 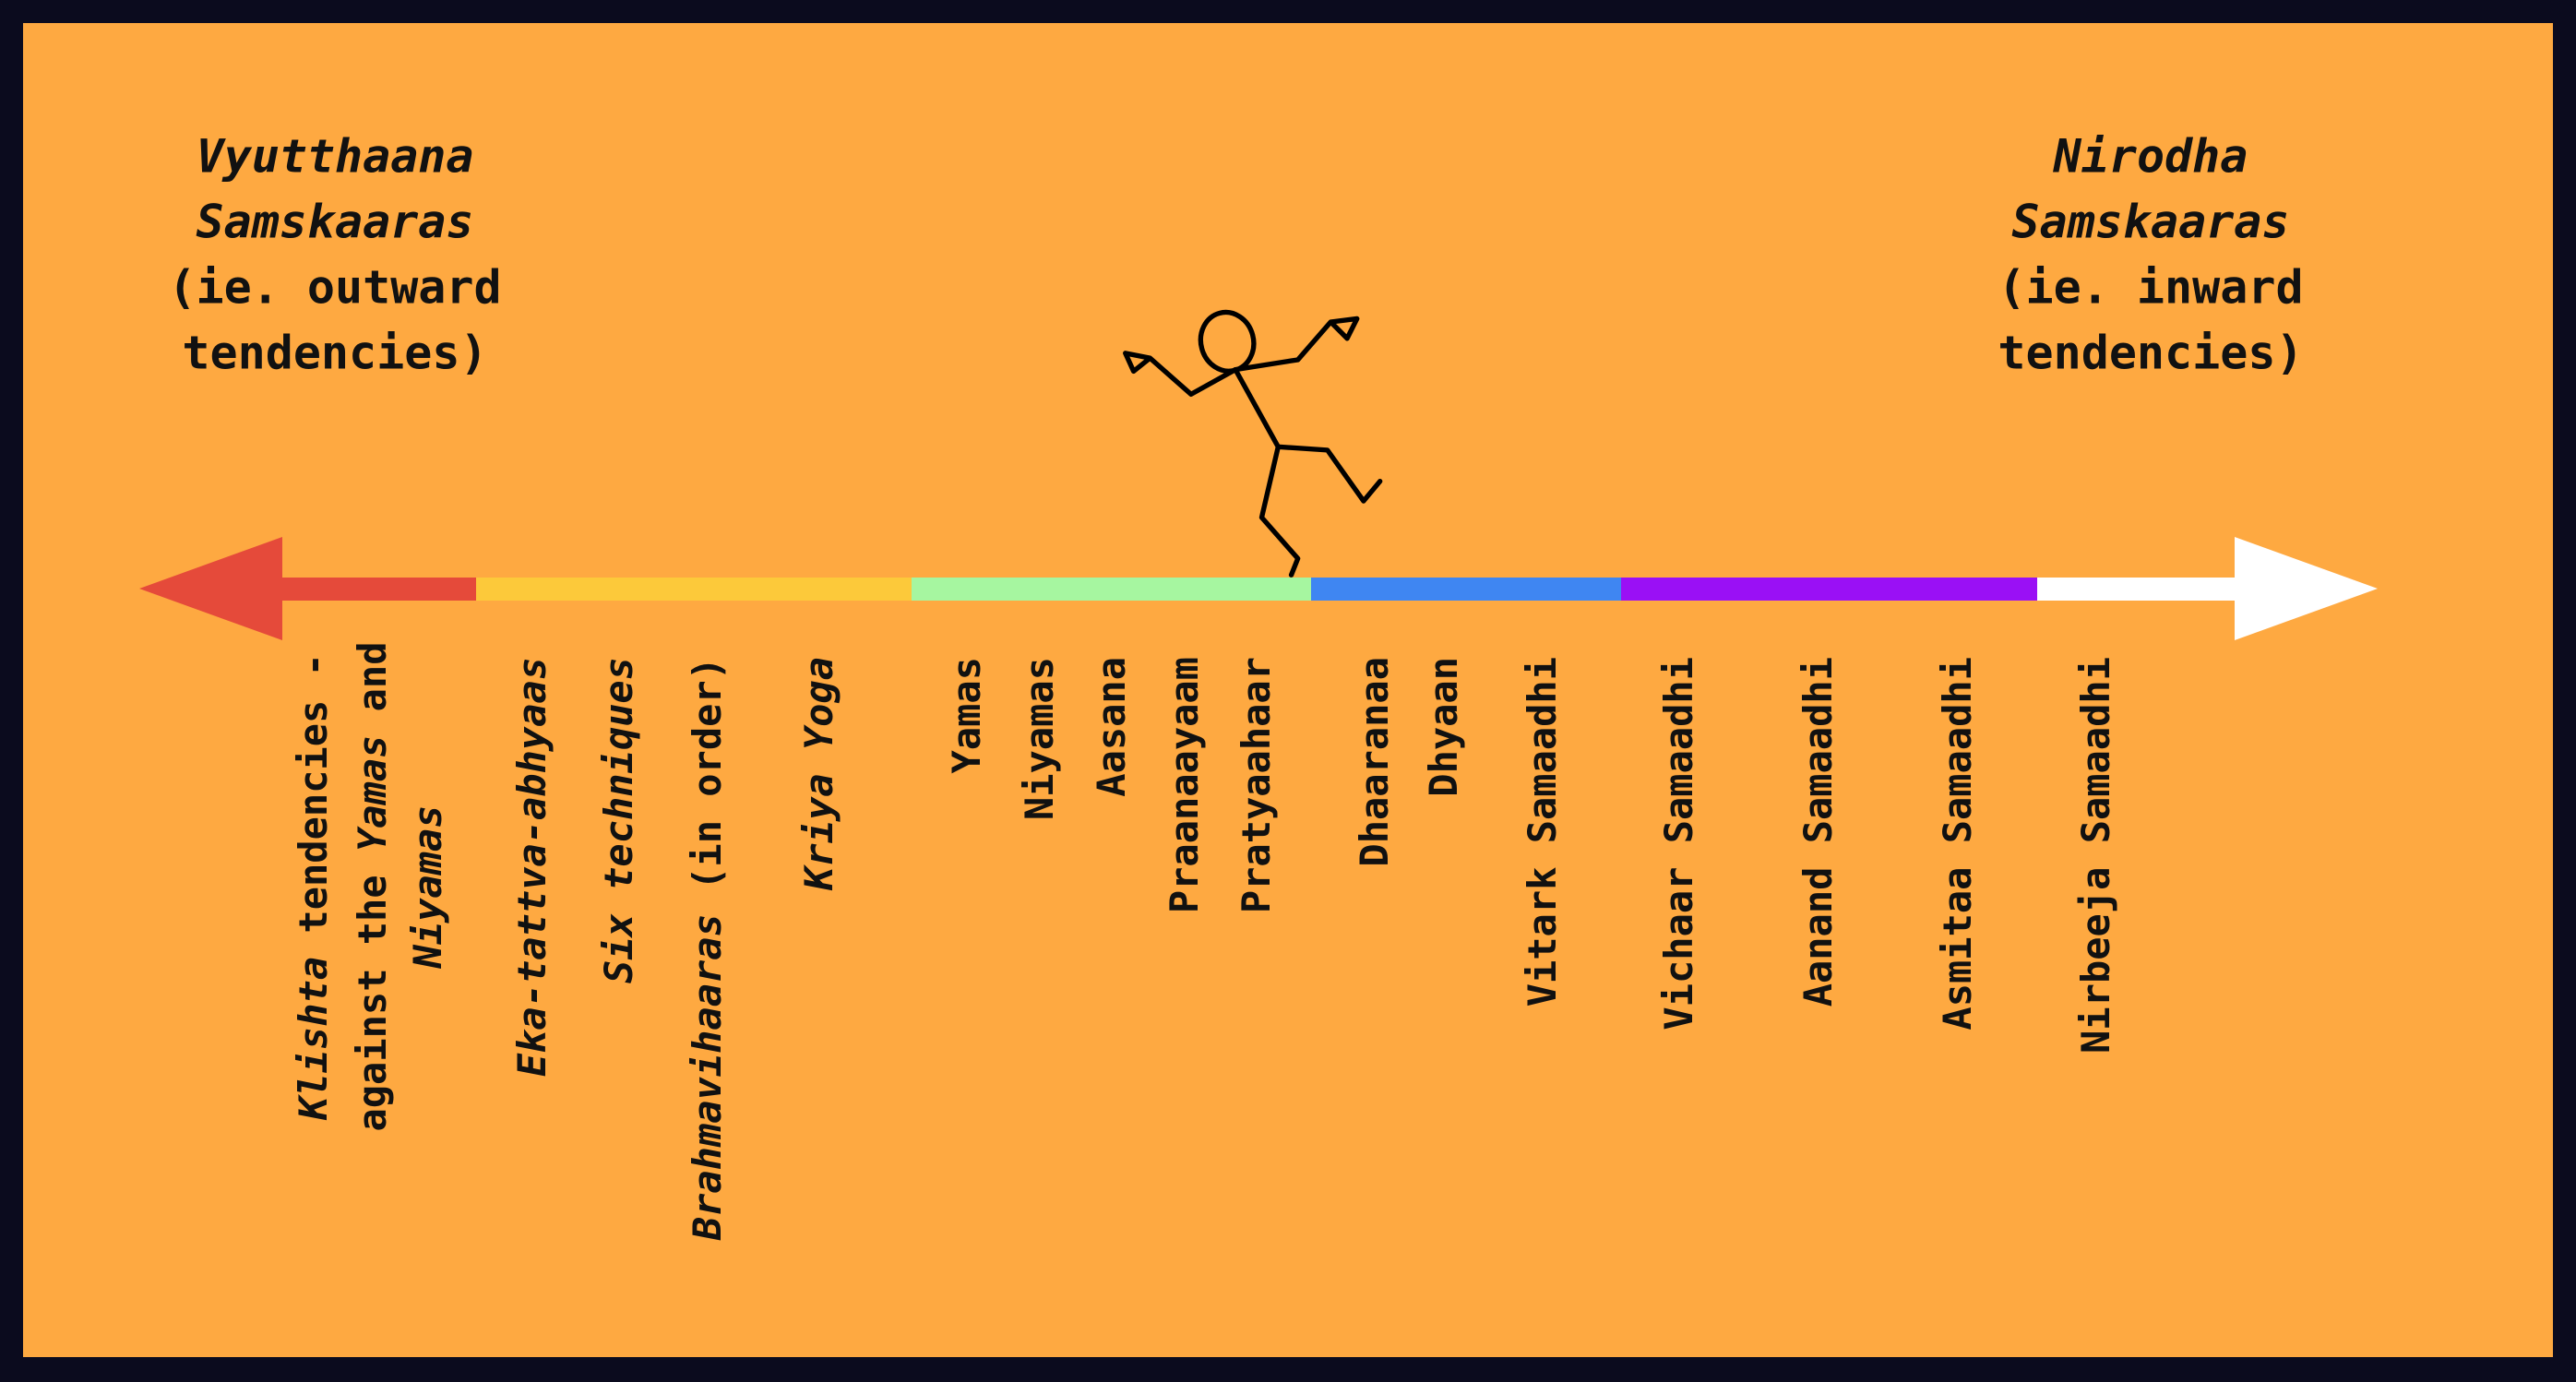 What do you see at coordinates (335, 157) in the screenshot?
I see `heading-line: Vyutthaana` at bounding box center [335, 157].